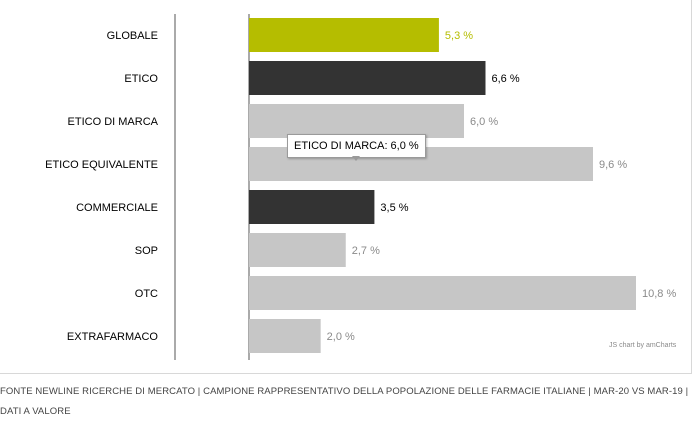  What do you see at coordinates (459, 36) in the screenshot?
I see `data-label: 5,3 %` at bounding box center [459, 36].